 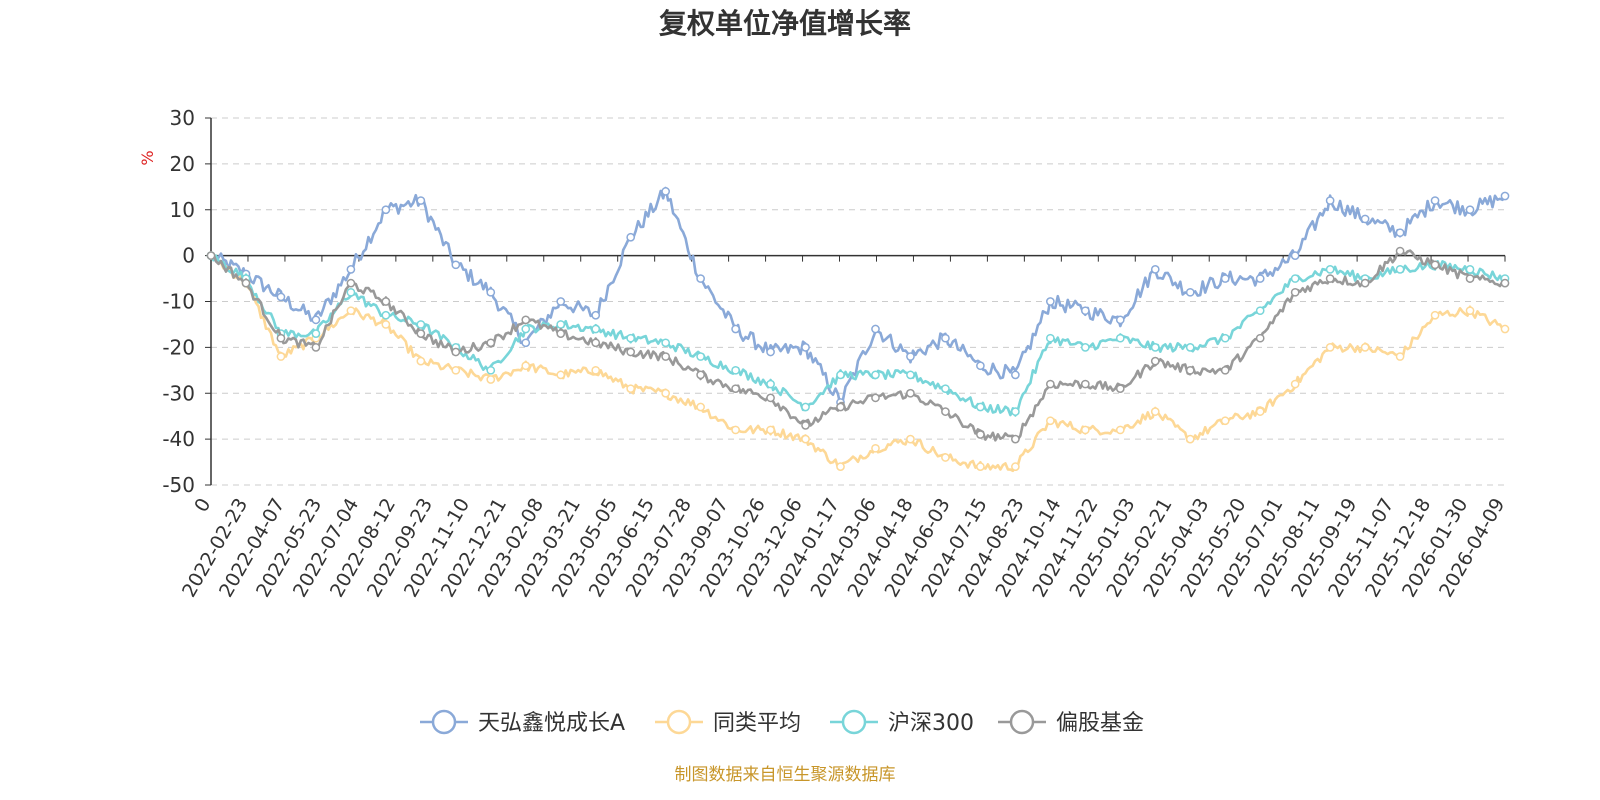 What do you see at coordinates (182, 210) in the screenshot?
I see `y-tick-label: 10` at bounding box center [182, 210].